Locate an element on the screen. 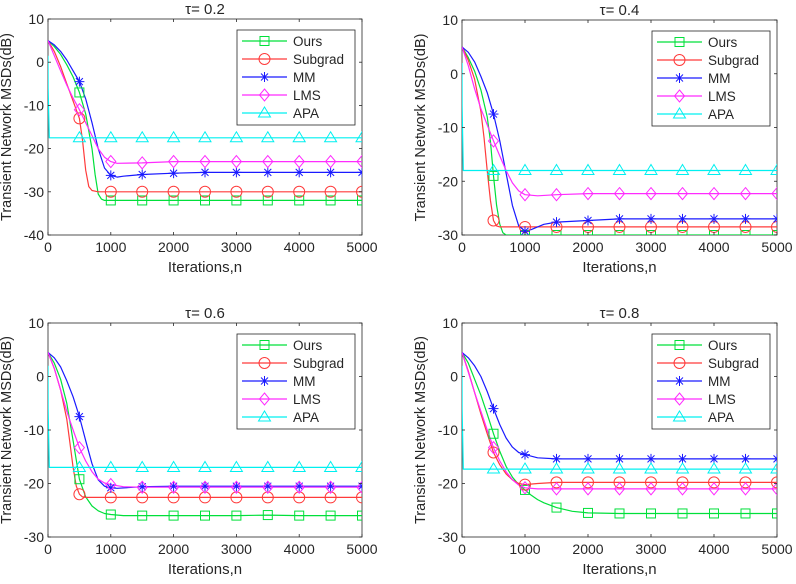  y-tick-label: 10 is located at coordinates (450, 323).